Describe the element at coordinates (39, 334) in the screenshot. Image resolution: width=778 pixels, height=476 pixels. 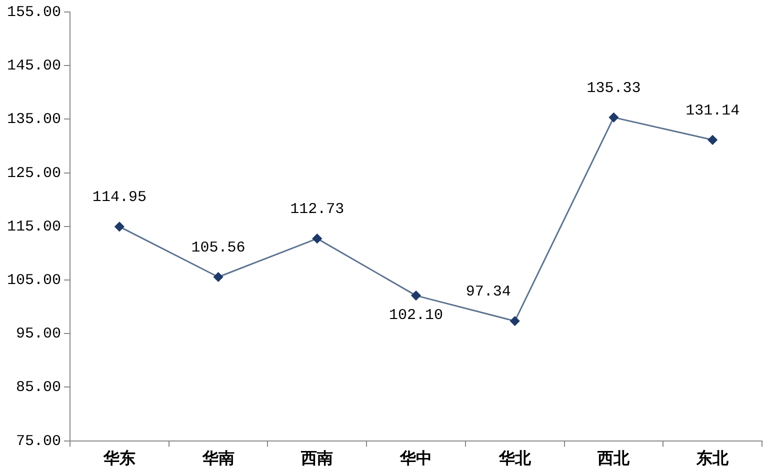
I see `y-tick-label: 95.00` at that location.